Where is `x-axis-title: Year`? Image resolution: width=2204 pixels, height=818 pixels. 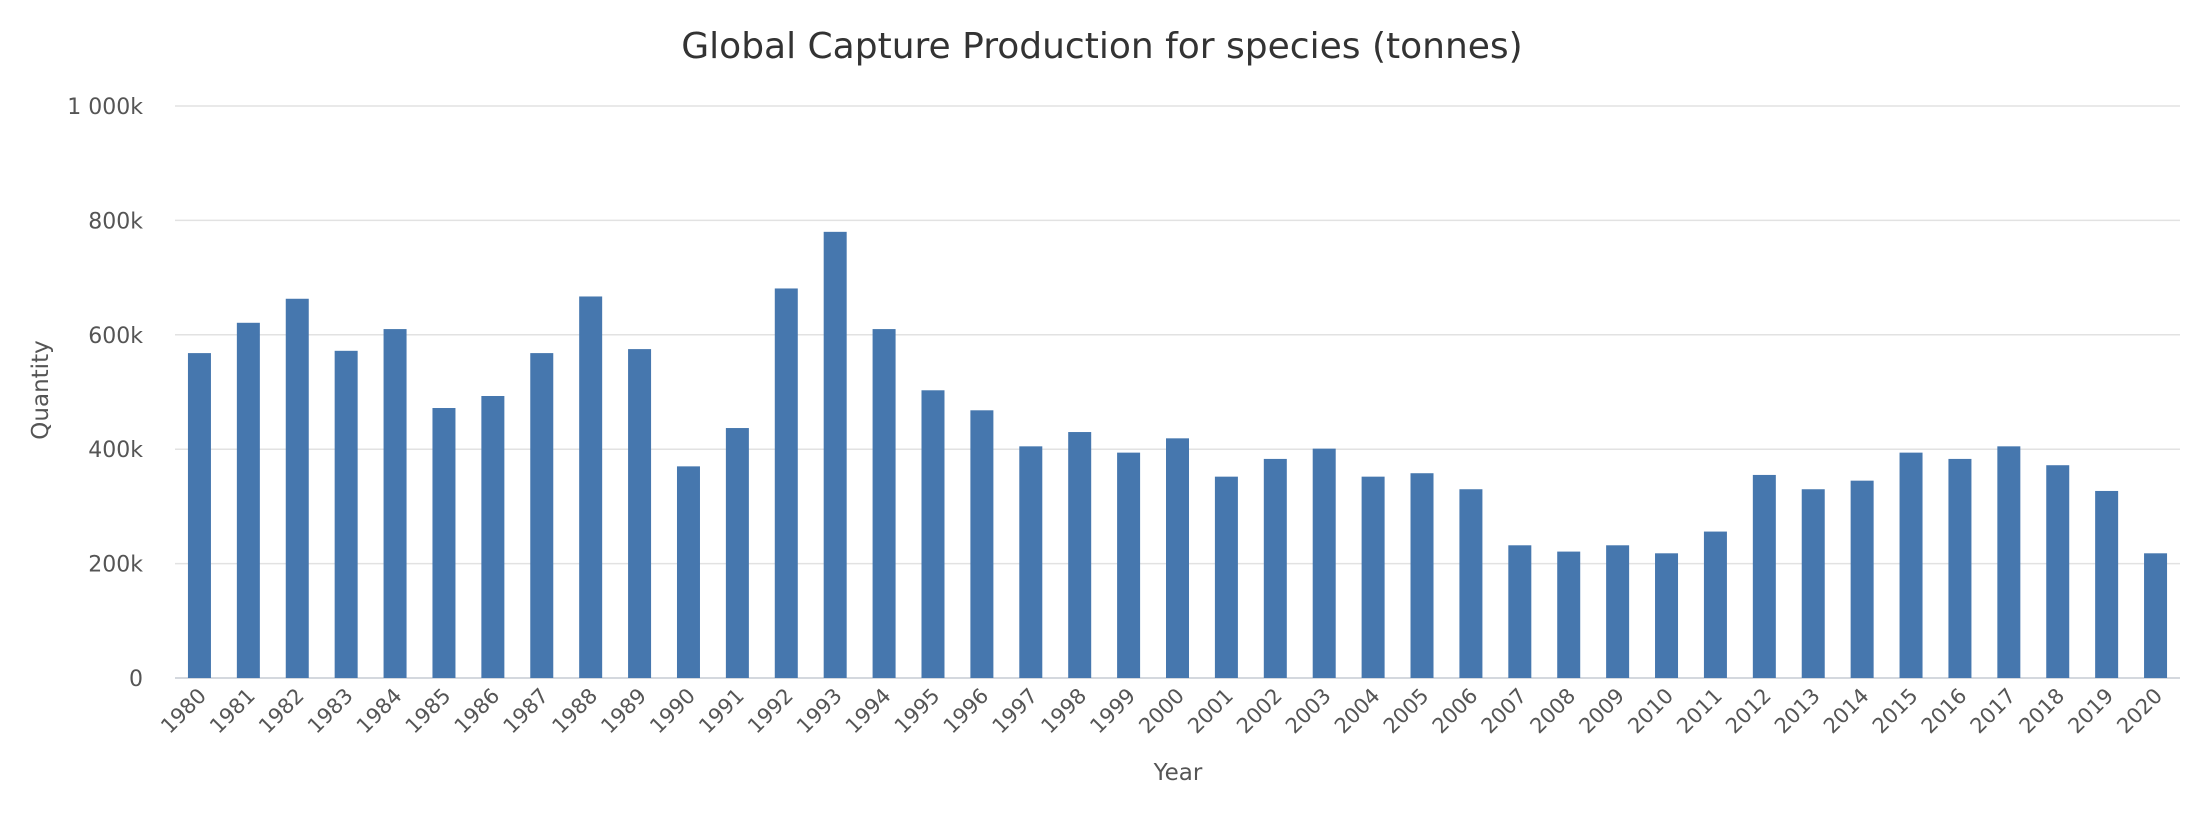
x-axis-title: Year is located at coordinates (1178, 773).